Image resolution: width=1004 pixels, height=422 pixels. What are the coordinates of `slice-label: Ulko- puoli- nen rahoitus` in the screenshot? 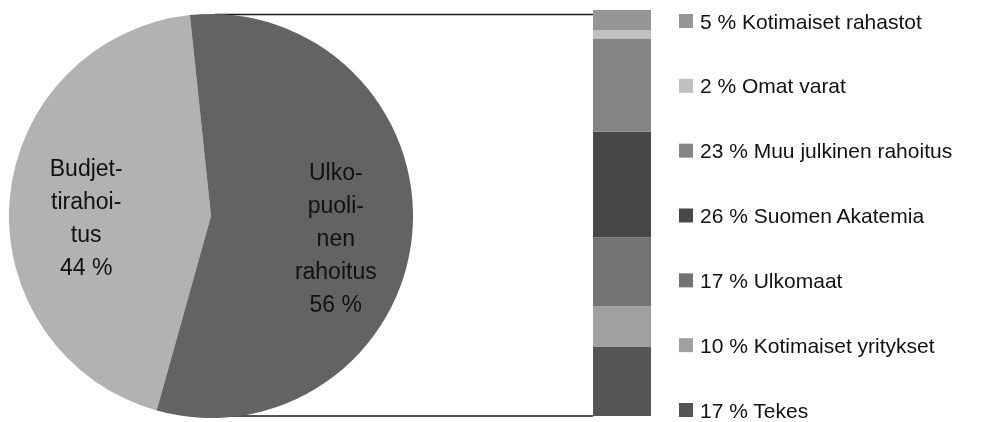 It's located at (335, 222).